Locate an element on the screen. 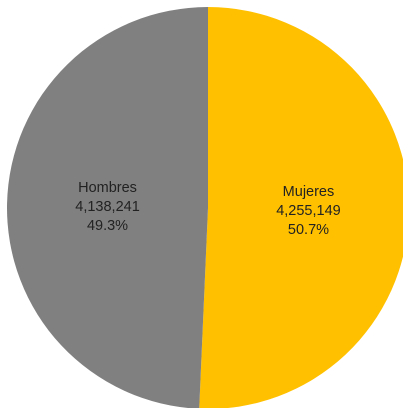 Image resolution: width=403 pixels, height=408 pixels. slice-label-percent: 50.7% is located at coordinates (308, 230).